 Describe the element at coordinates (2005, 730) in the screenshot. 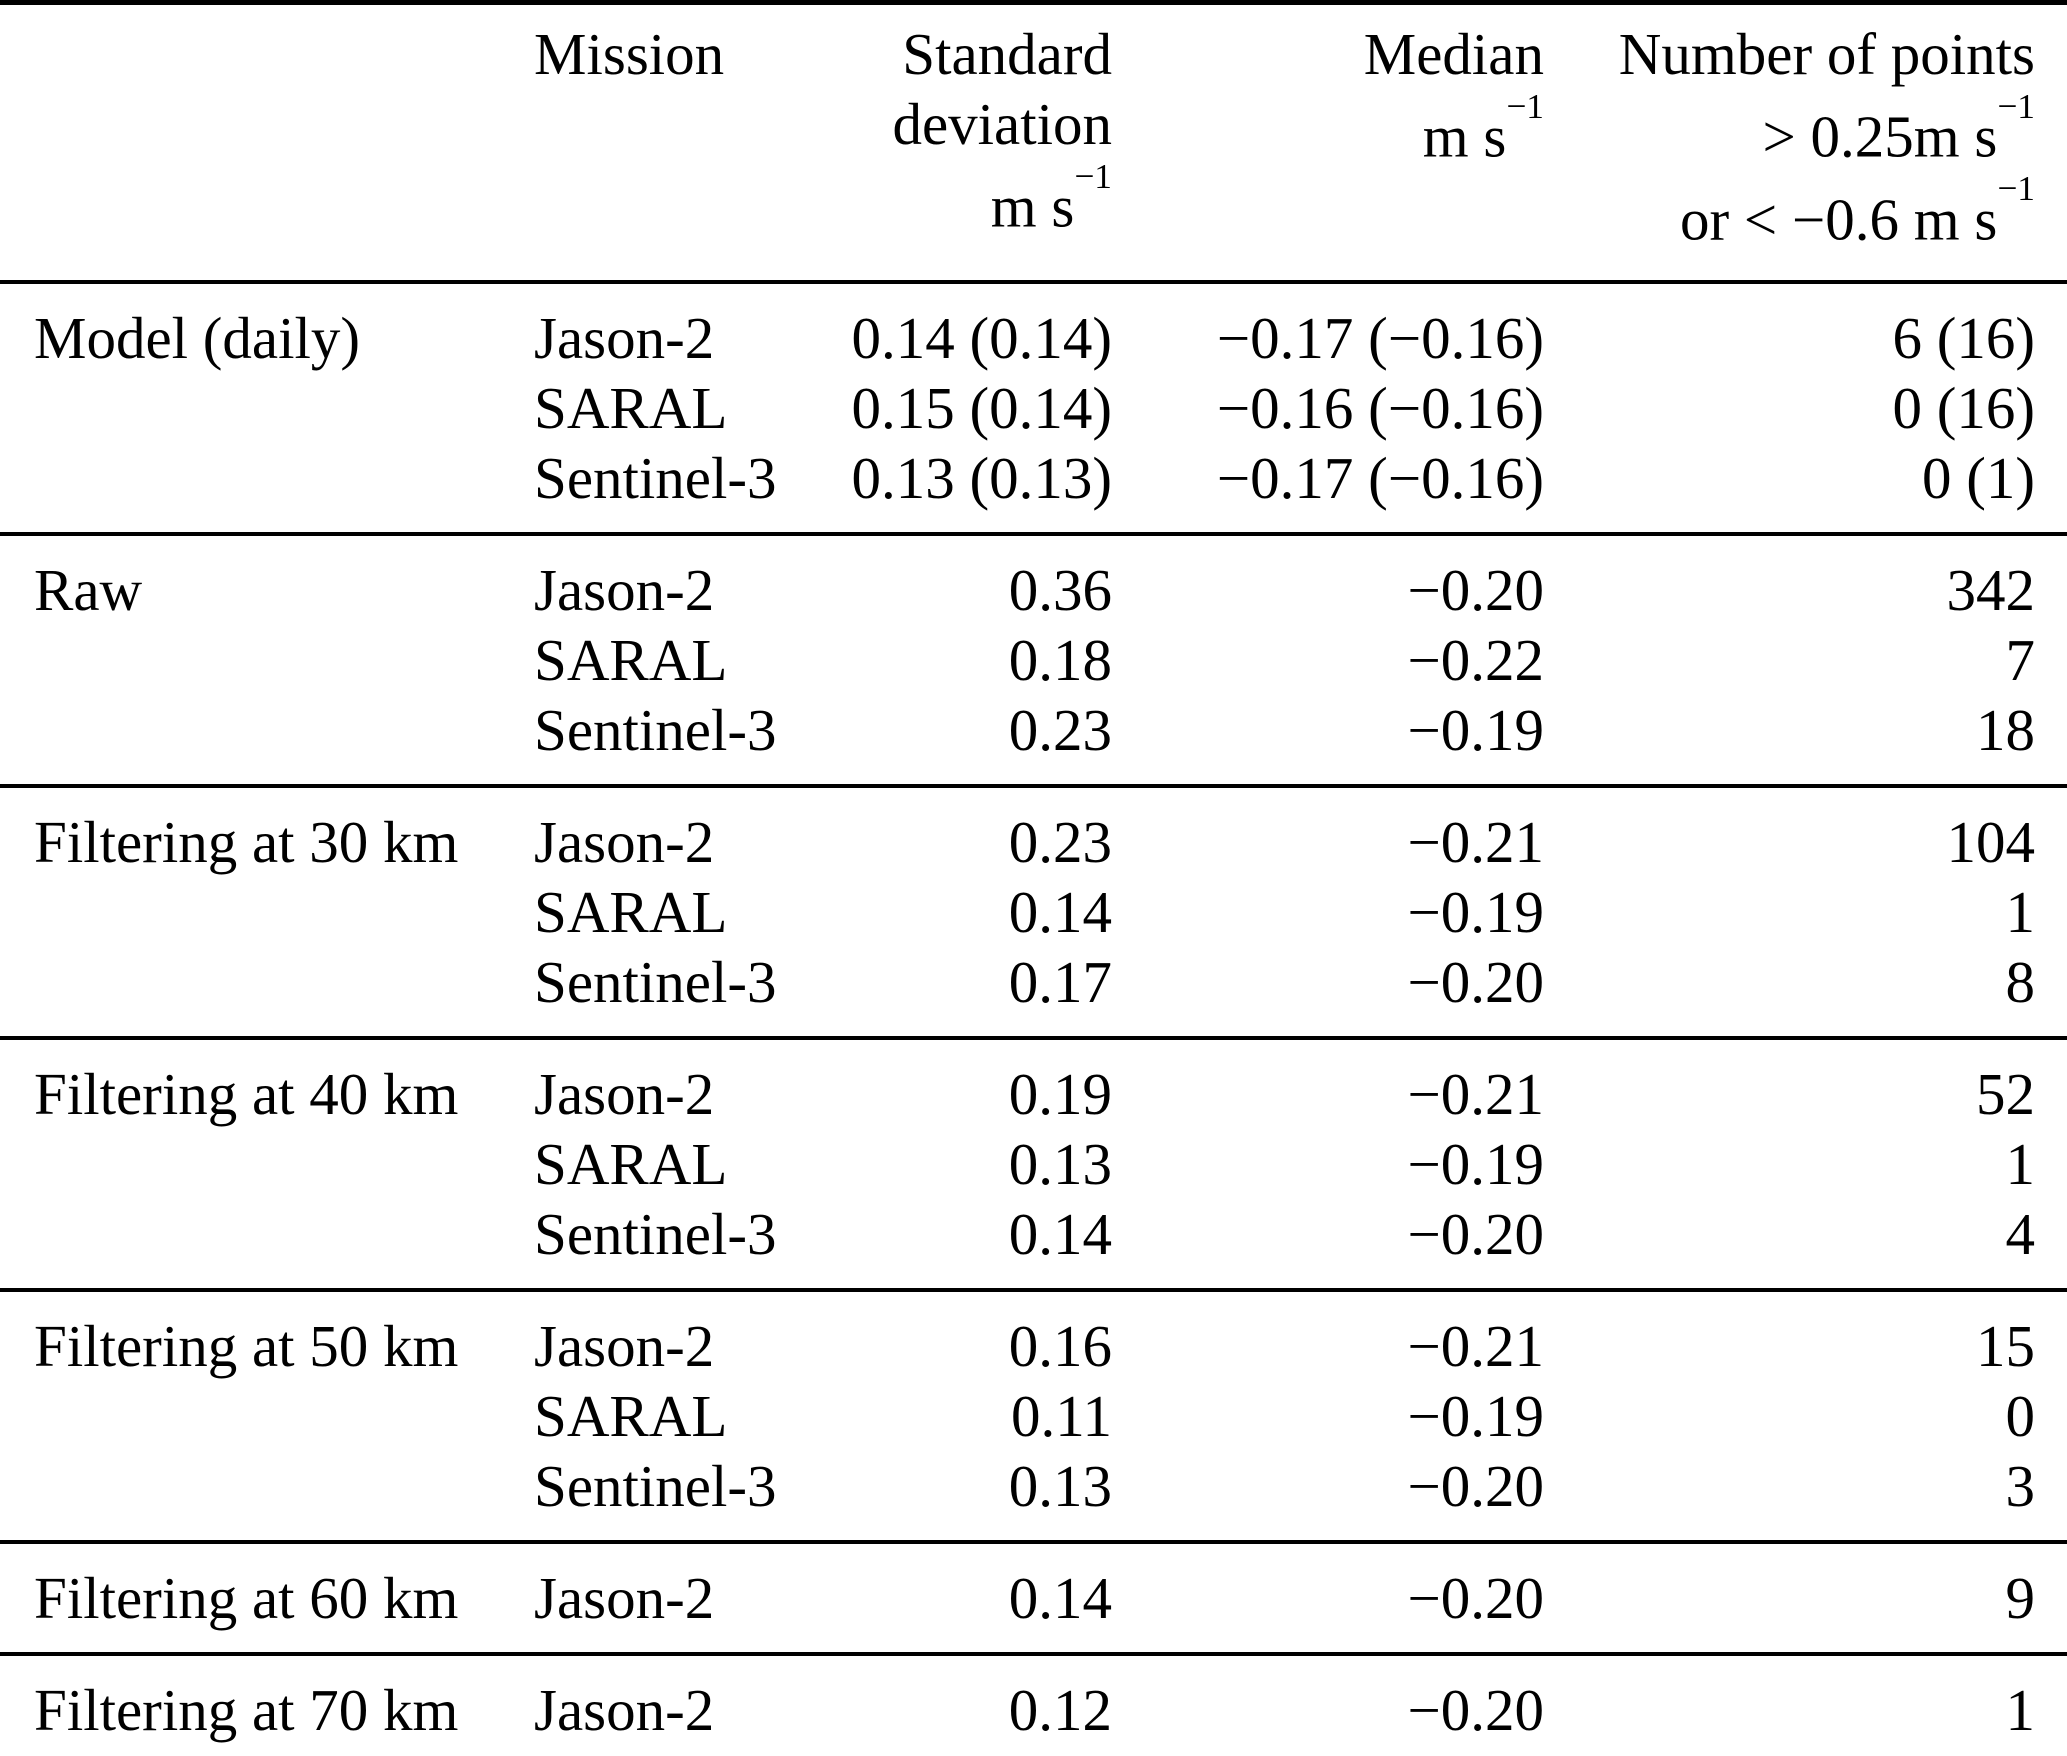

I see `points-cell: 18` at that location.